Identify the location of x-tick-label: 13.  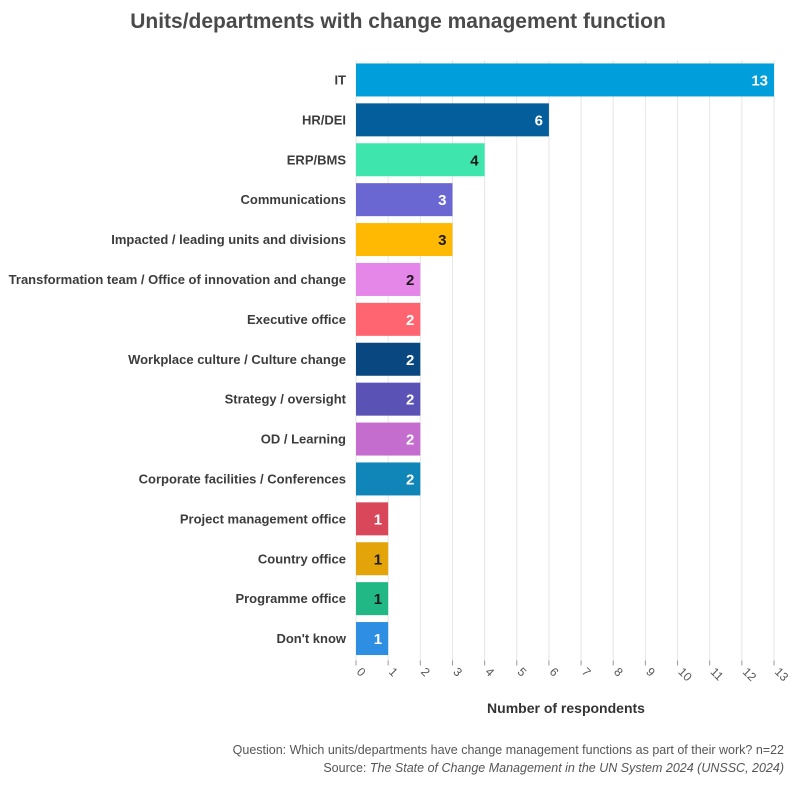
(782, 675).